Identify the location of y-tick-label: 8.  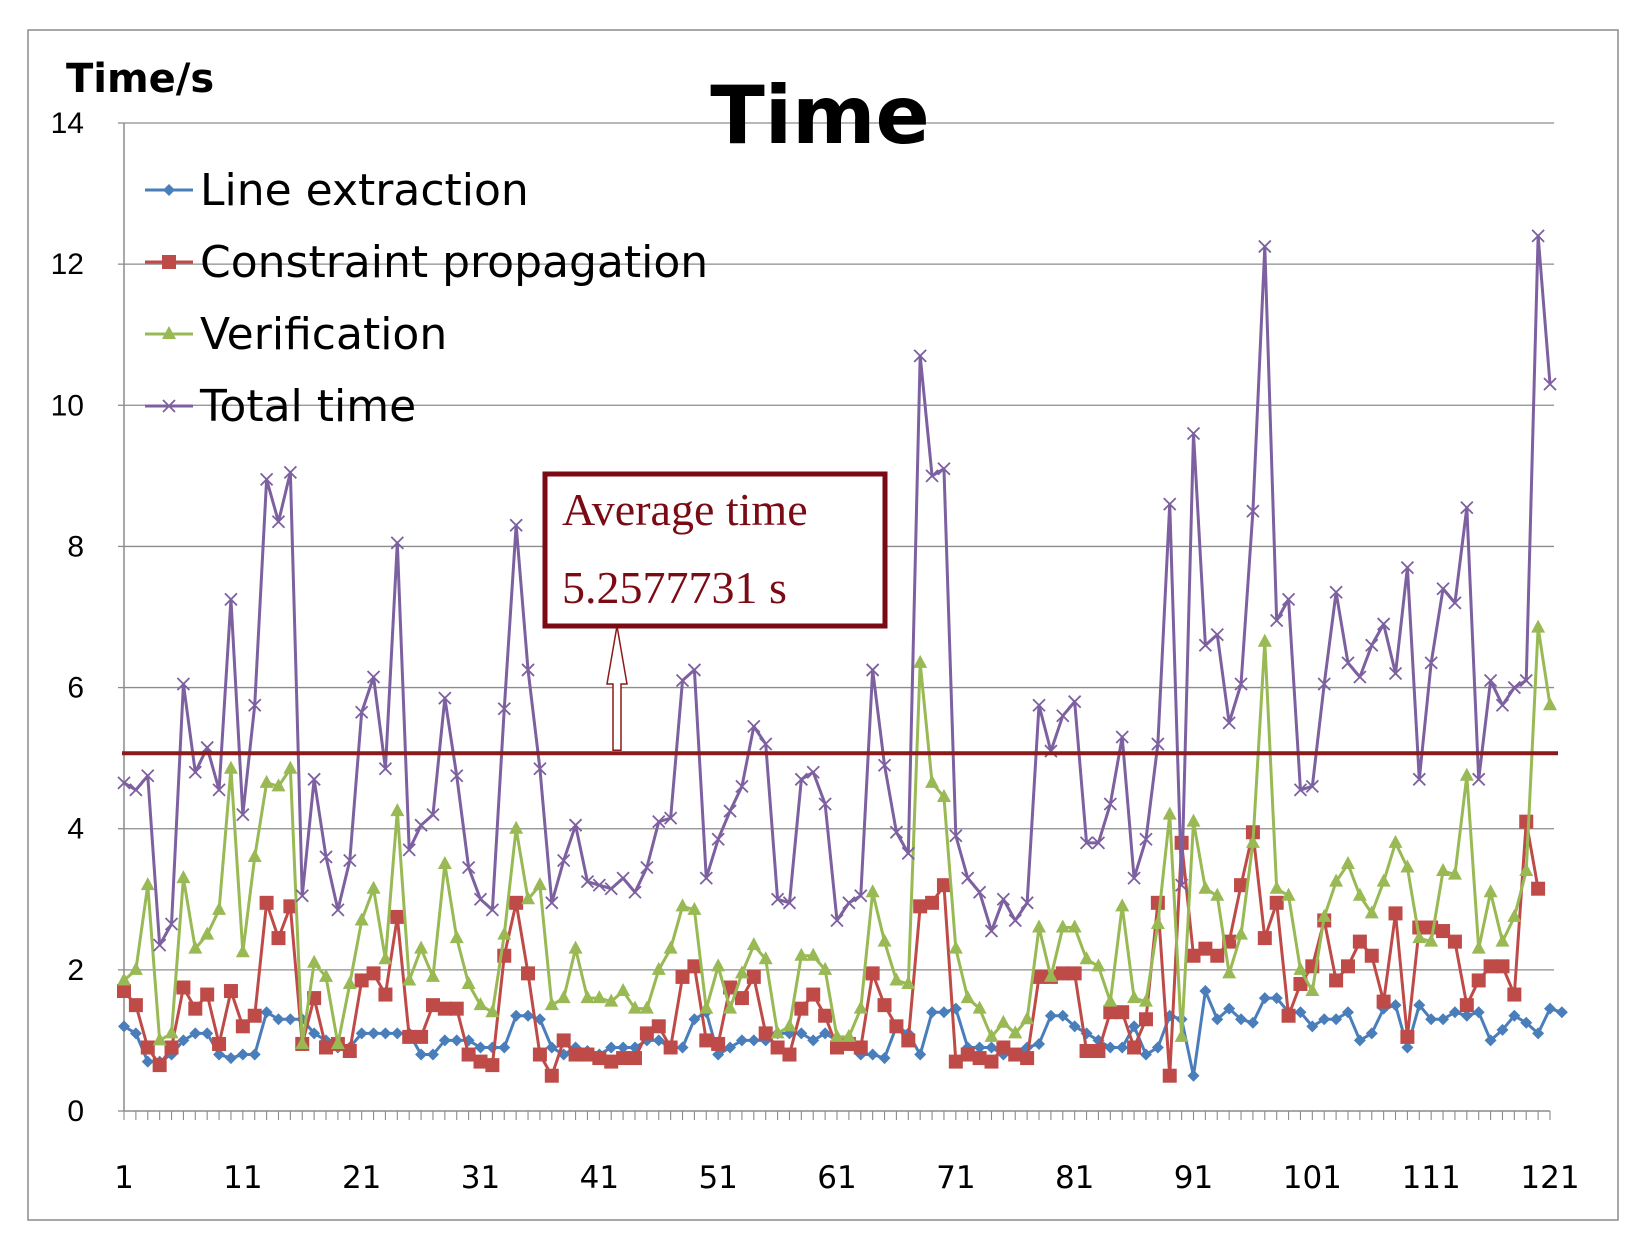
(75, 546).